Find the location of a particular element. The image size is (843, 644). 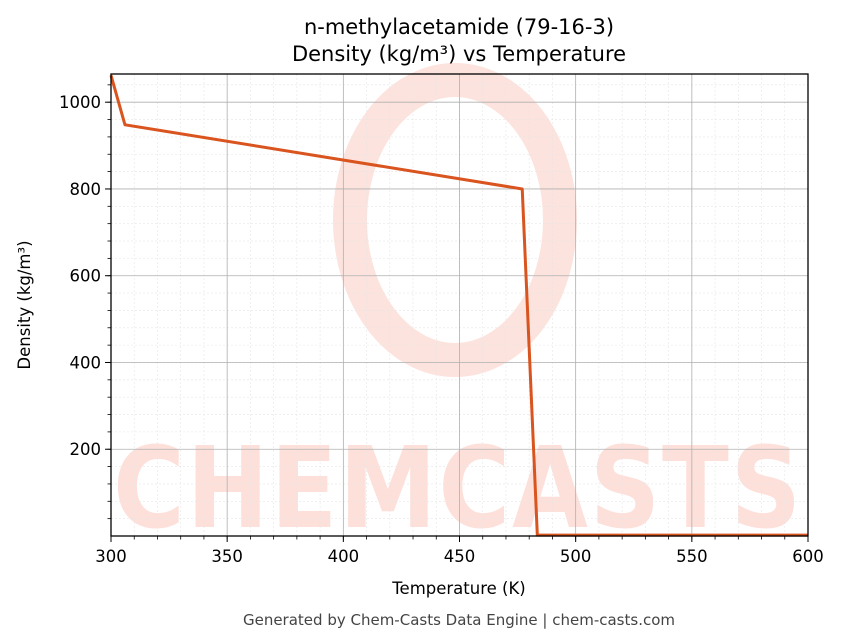

x-tick-label: 450 is located at coordinates (460, 556).